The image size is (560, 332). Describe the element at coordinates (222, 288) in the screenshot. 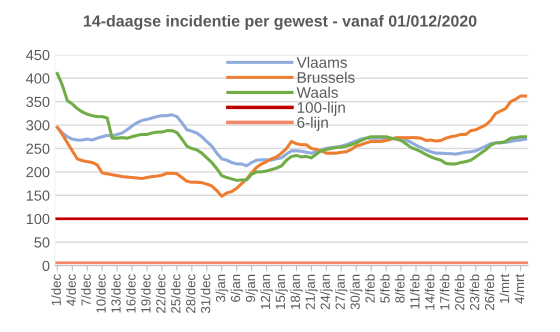

I see `x-tick-label: 3/jan` at that location.